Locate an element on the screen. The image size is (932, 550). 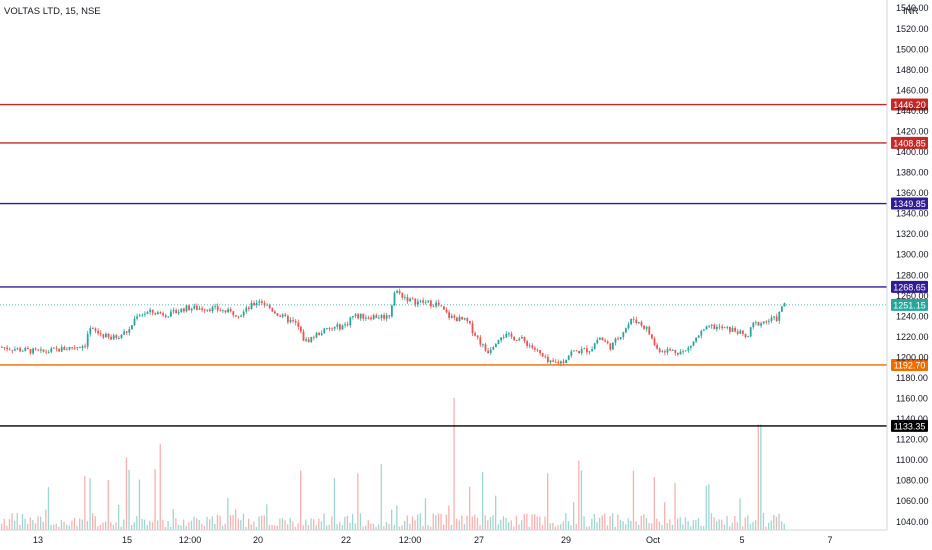
level-tag is located at coordinates (909, 286).